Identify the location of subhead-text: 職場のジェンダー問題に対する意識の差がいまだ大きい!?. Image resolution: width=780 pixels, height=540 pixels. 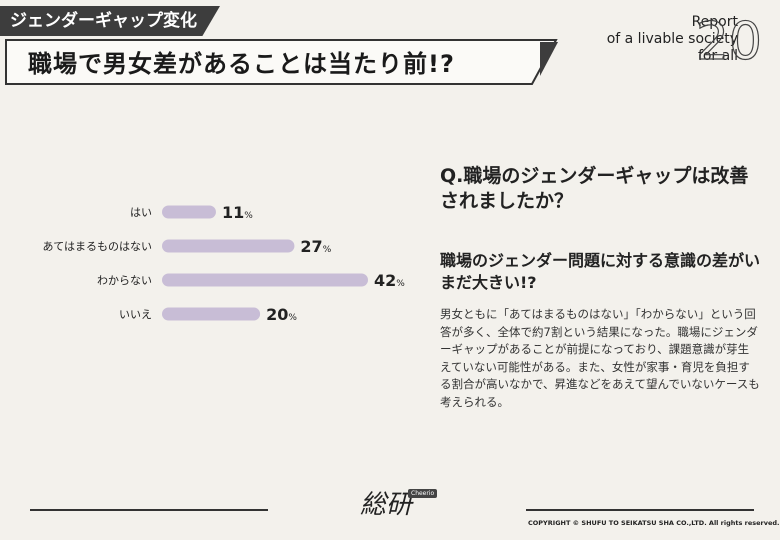
(600, 271).